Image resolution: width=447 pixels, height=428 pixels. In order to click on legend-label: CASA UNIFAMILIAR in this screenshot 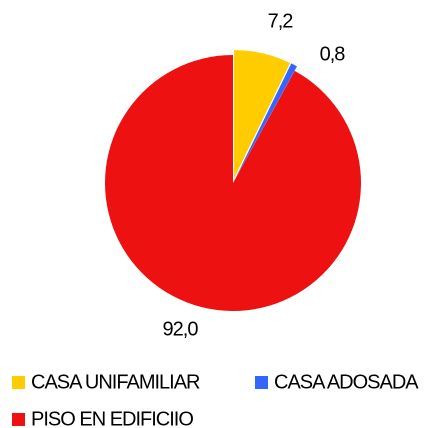, I will do `click(115, 382)`.